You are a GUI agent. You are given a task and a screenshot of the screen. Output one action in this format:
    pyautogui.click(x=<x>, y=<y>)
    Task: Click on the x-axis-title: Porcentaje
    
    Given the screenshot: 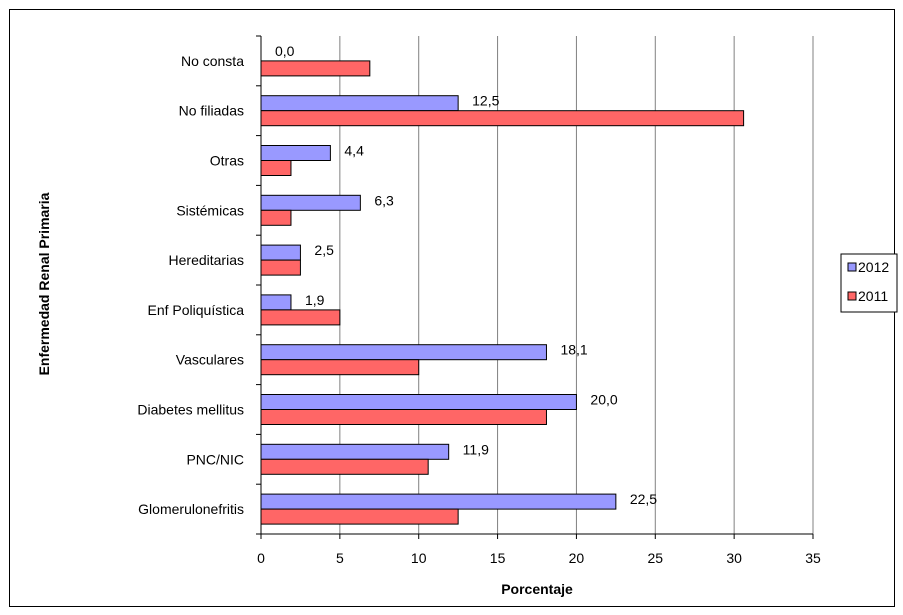 What is the action you would take?
    pyautogui.click(x=537, y=589)
    